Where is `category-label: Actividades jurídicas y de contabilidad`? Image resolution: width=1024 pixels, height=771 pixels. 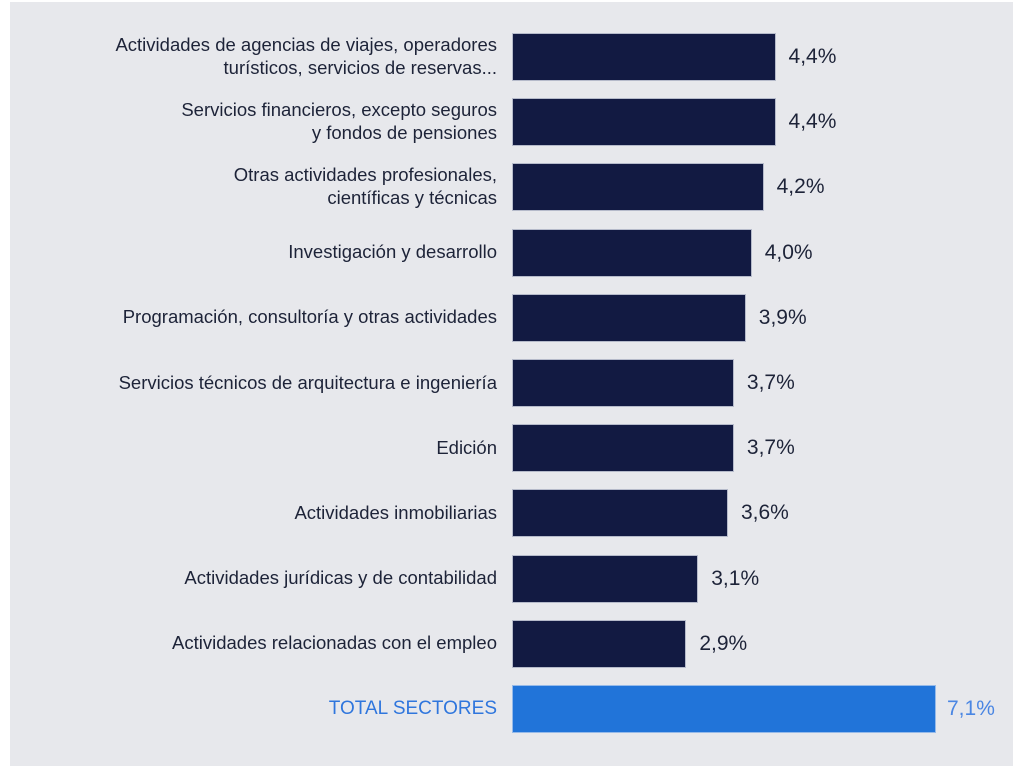
category-label: Actividades jurídicas y de contabilidad is located at coordinates (340, 577).